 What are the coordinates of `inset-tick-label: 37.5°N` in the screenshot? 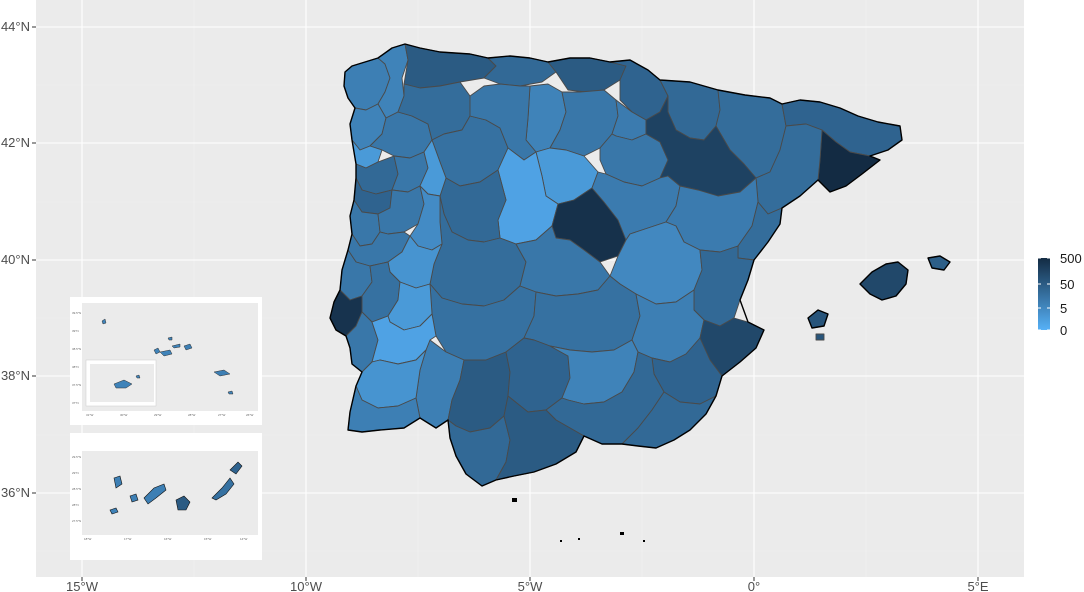 It's located at (76, 385).